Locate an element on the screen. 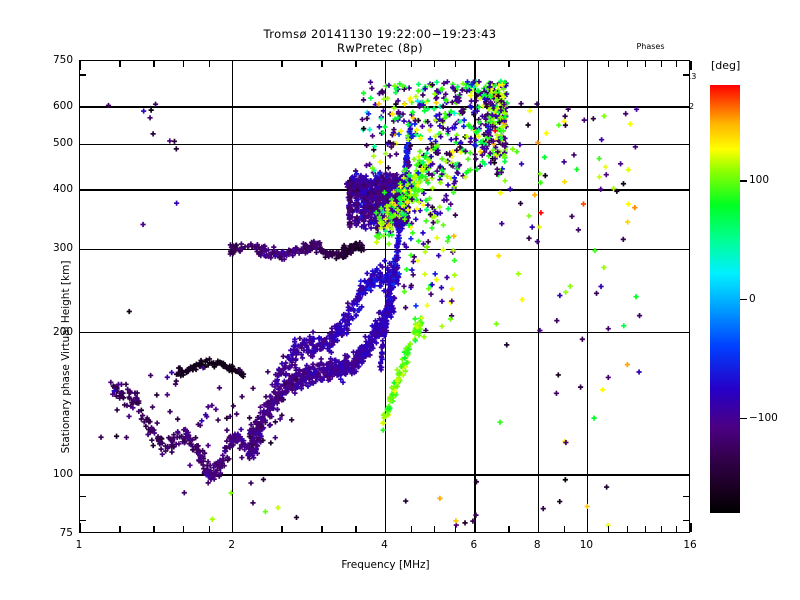  page-title: Tromsø 20141130 19:22:00−19:23:43 is located at coordinates (380, 34).